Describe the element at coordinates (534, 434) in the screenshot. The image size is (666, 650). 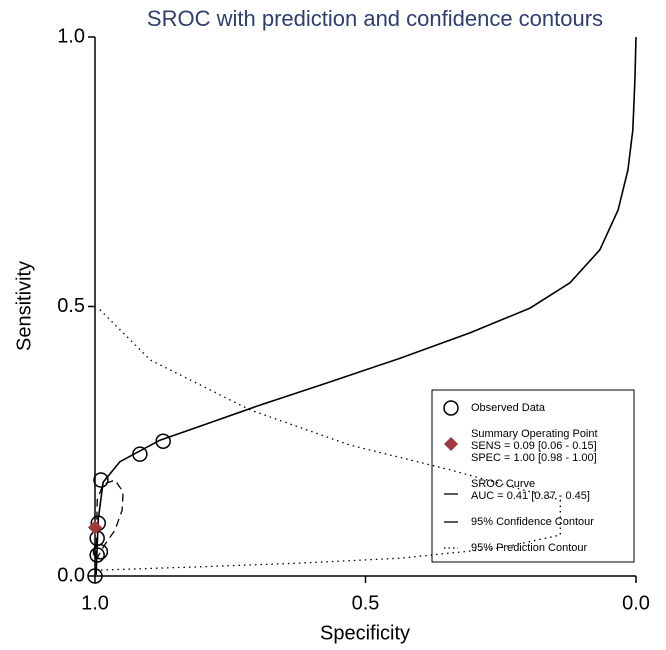
I see `legend-label: Summary Operating Point` at that location.